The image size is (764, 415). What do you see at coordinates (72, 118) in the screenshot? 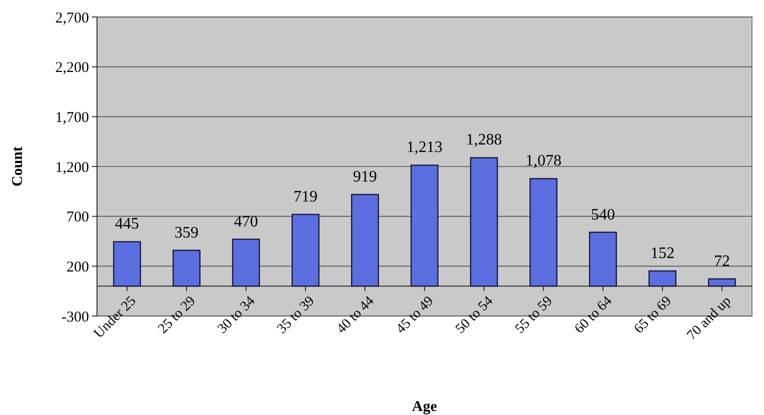
I see `y-tick-label: 1,700` at bounding box center [72, 118].